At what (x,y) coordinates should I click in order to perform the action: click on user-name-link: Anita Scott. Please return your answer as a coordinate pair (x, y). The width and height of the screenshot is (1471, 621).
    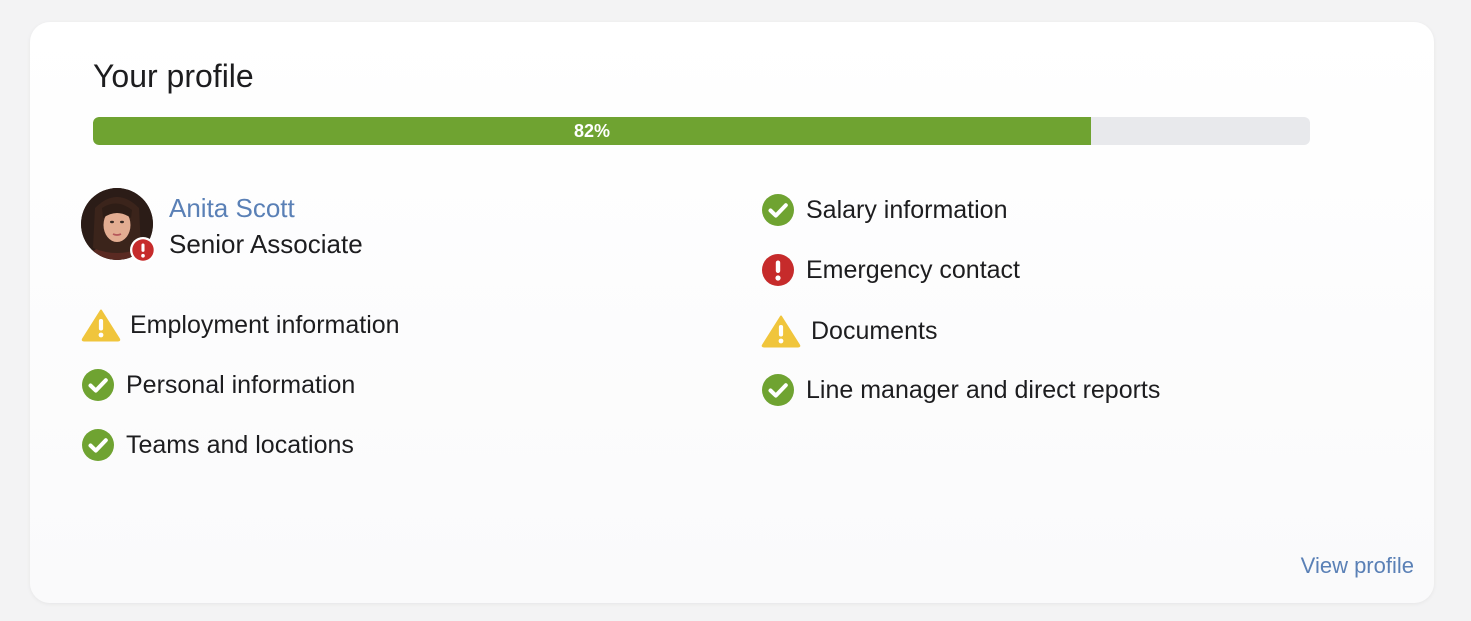
    Looking at the image, I should click on (232, 208).